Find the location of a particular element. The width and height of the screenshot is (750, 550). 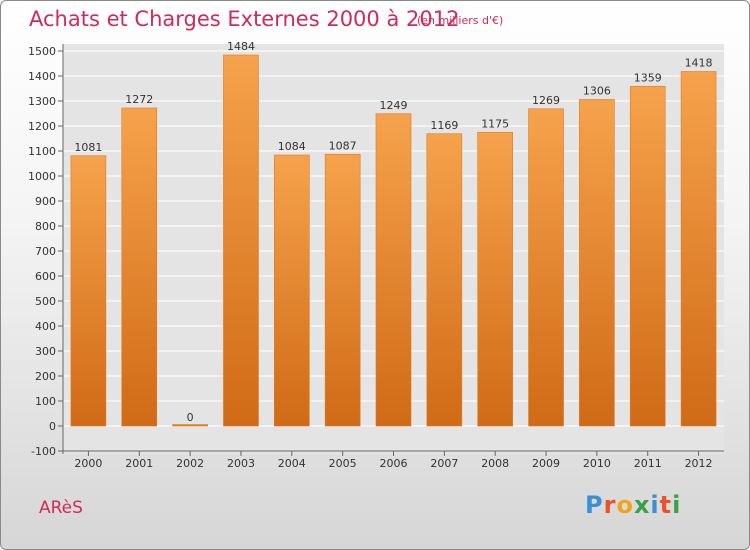

x-tick-label: 2012 is located at coordinates (699, 463).